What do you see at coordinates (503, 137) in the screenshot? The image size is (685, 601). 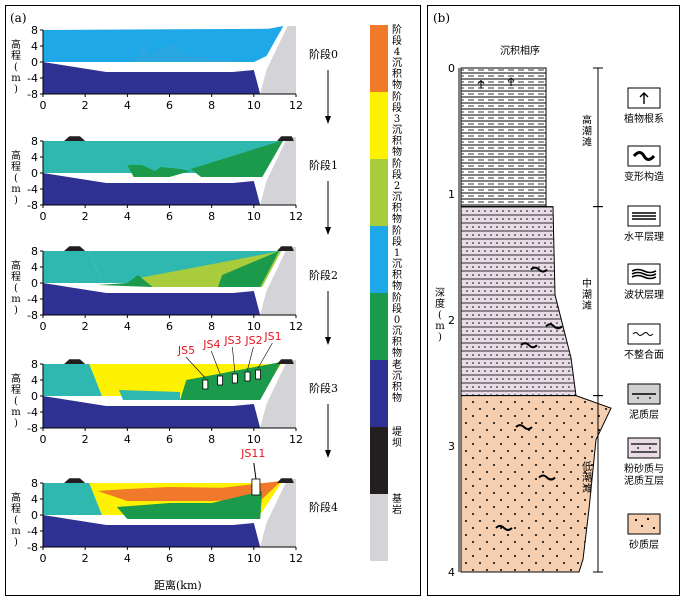 I see `high-tidal-flat` at bounding box center [503, 137].